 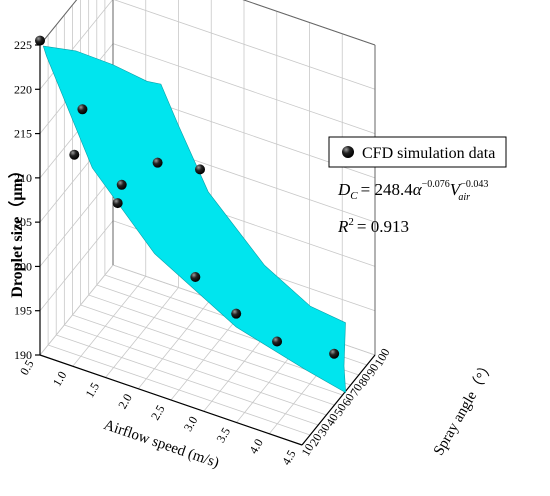 I want to click on x-tick-label: 0.5, so click(x=27, y=368).